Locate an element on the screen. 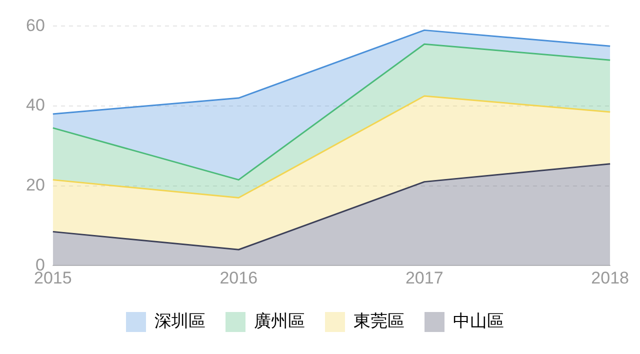 This screenshot has width=640, height=354. x-tick-label: 2018 is located at coordinates (610, 278).